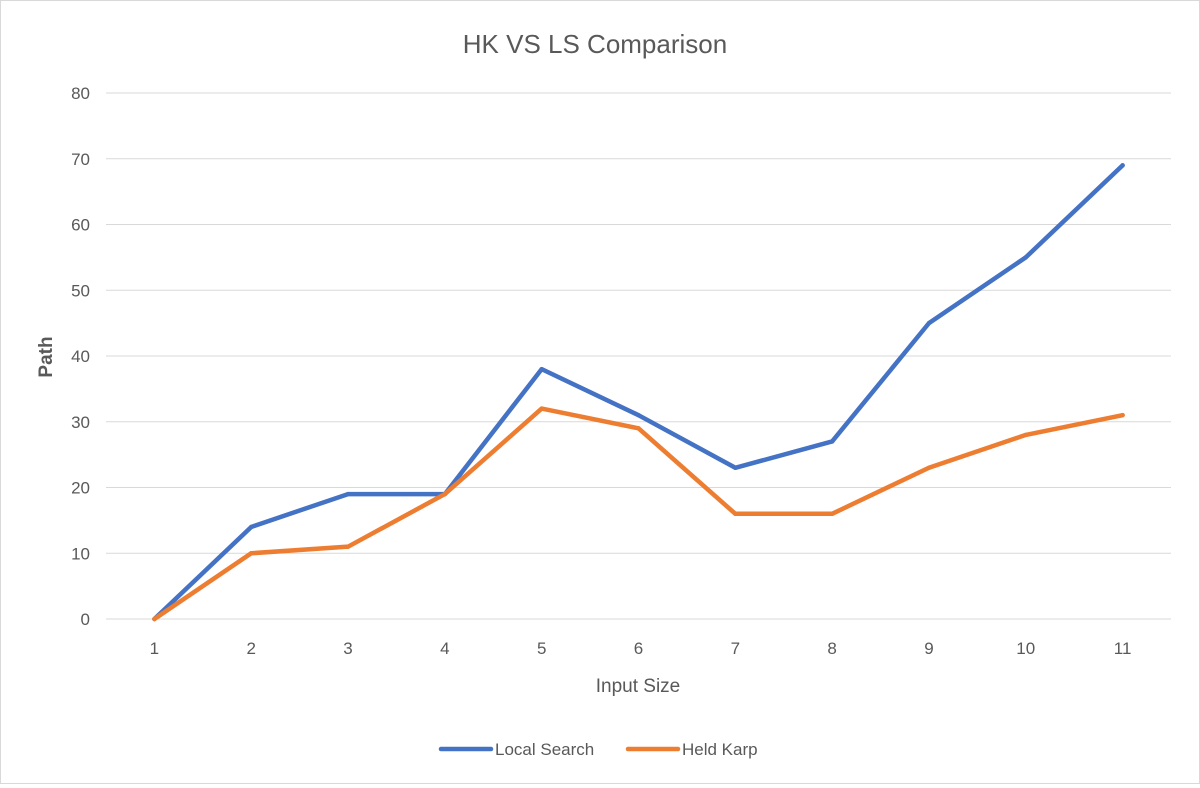 Image resolution: width=1200 pixels, height=788 pixels. Describe the element at coordinates (444, 648) in the screenshot. I see `x-tick-label: 4` at that location.